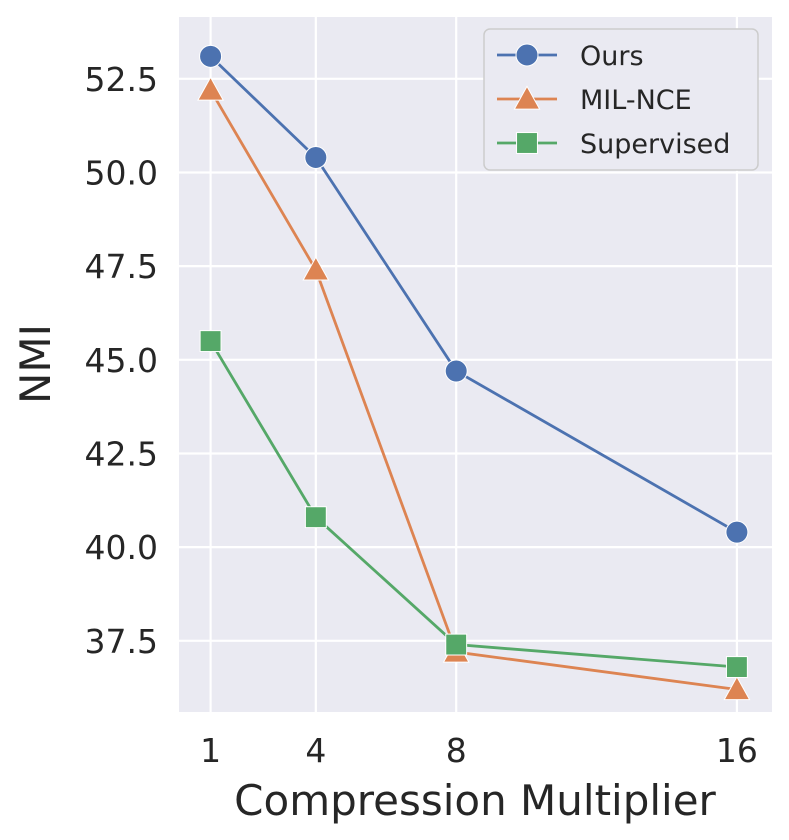 Image resolution: width=789 pixels, height=840 pixels. I want to click on y-tick-labels: 37.5 40.0 42.5 45.0 47.5 50.0 52.5, so click(121, 360).